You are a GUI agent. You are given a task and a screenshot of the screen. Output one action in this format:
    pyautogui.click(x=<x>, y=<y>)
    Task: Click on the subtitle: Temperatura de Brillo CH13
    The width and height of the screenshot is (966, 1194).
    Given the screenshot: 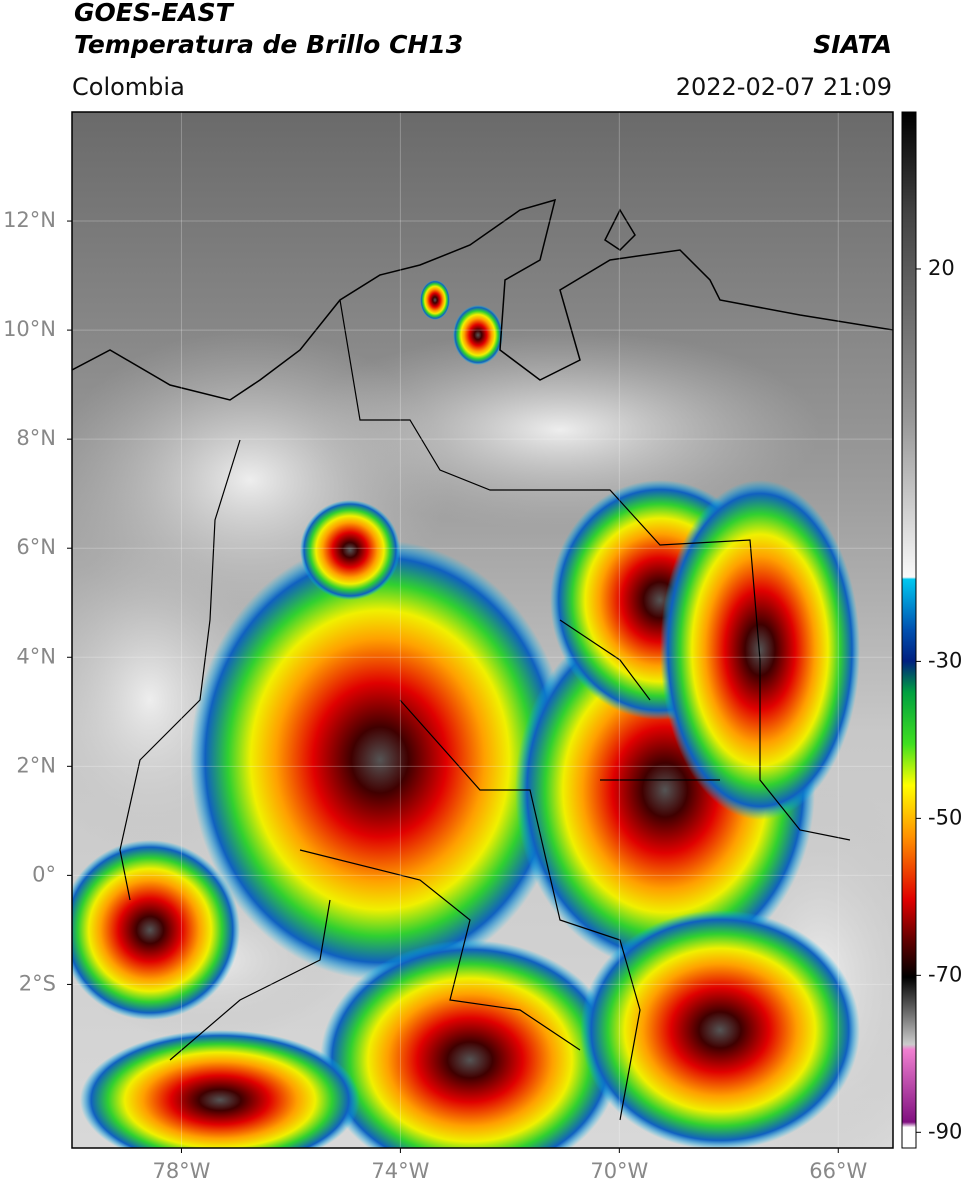 What is the action you would take?
    pyautogui.click(x=268, y=44)
    